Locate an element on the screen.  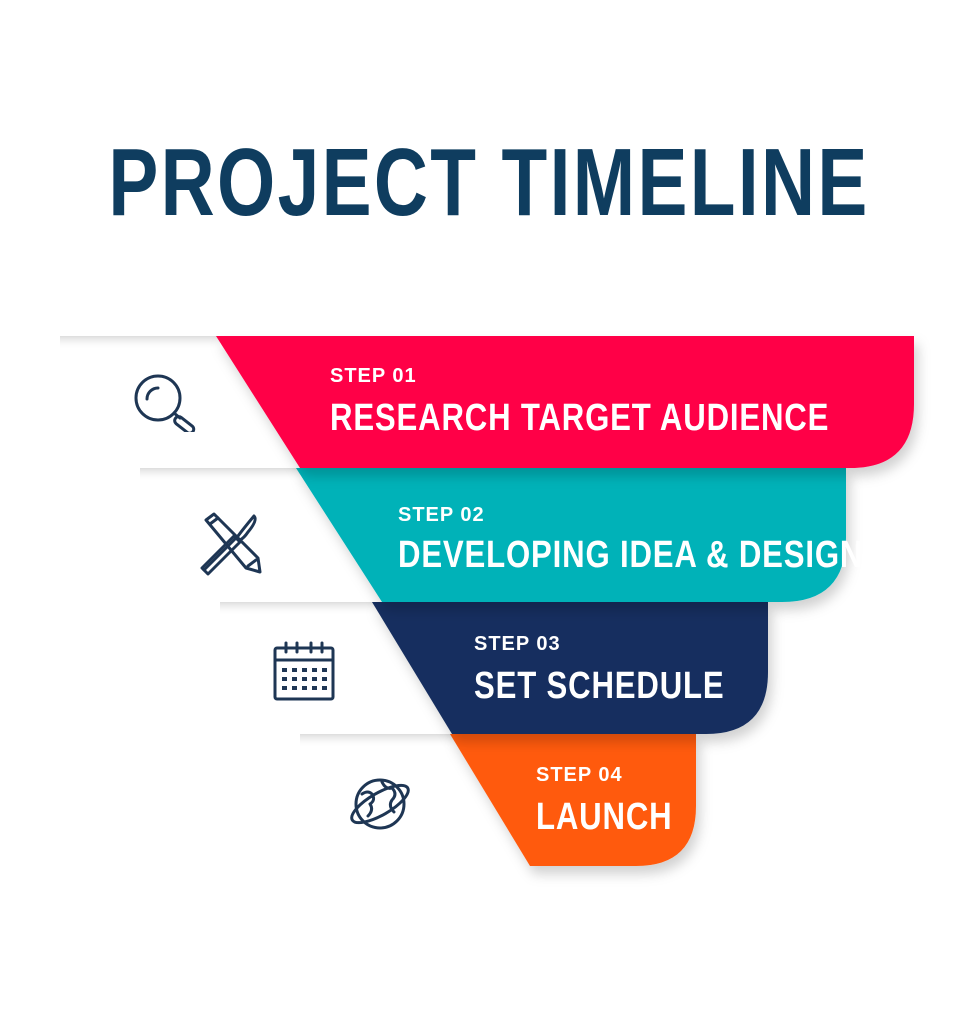
step-3-number: STEP 03 is located at coordinates (517, 644).